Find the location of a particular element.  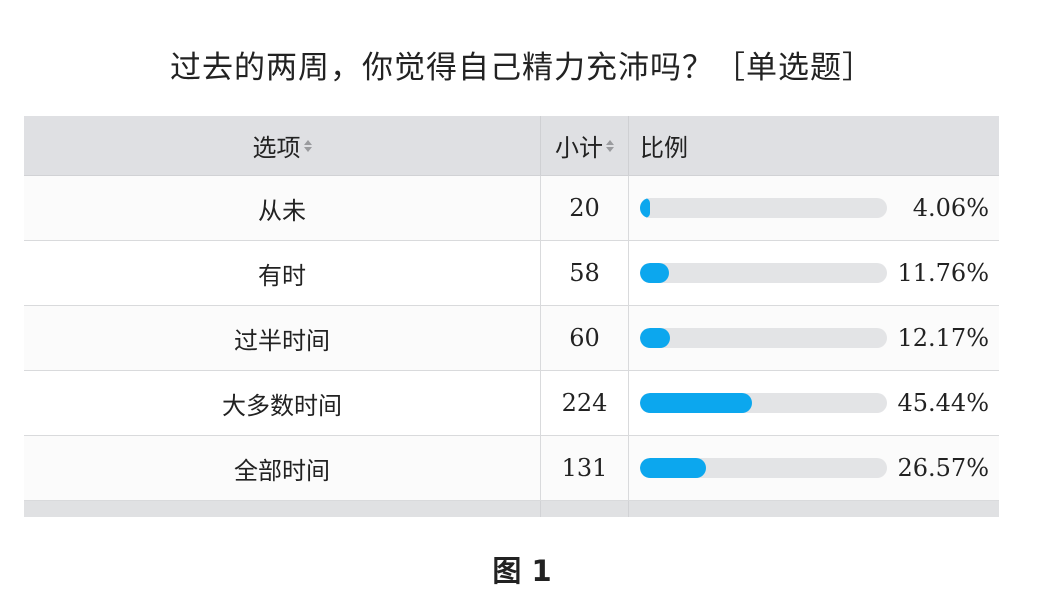

header-count: 小计 is located at coordinates (585, 145).